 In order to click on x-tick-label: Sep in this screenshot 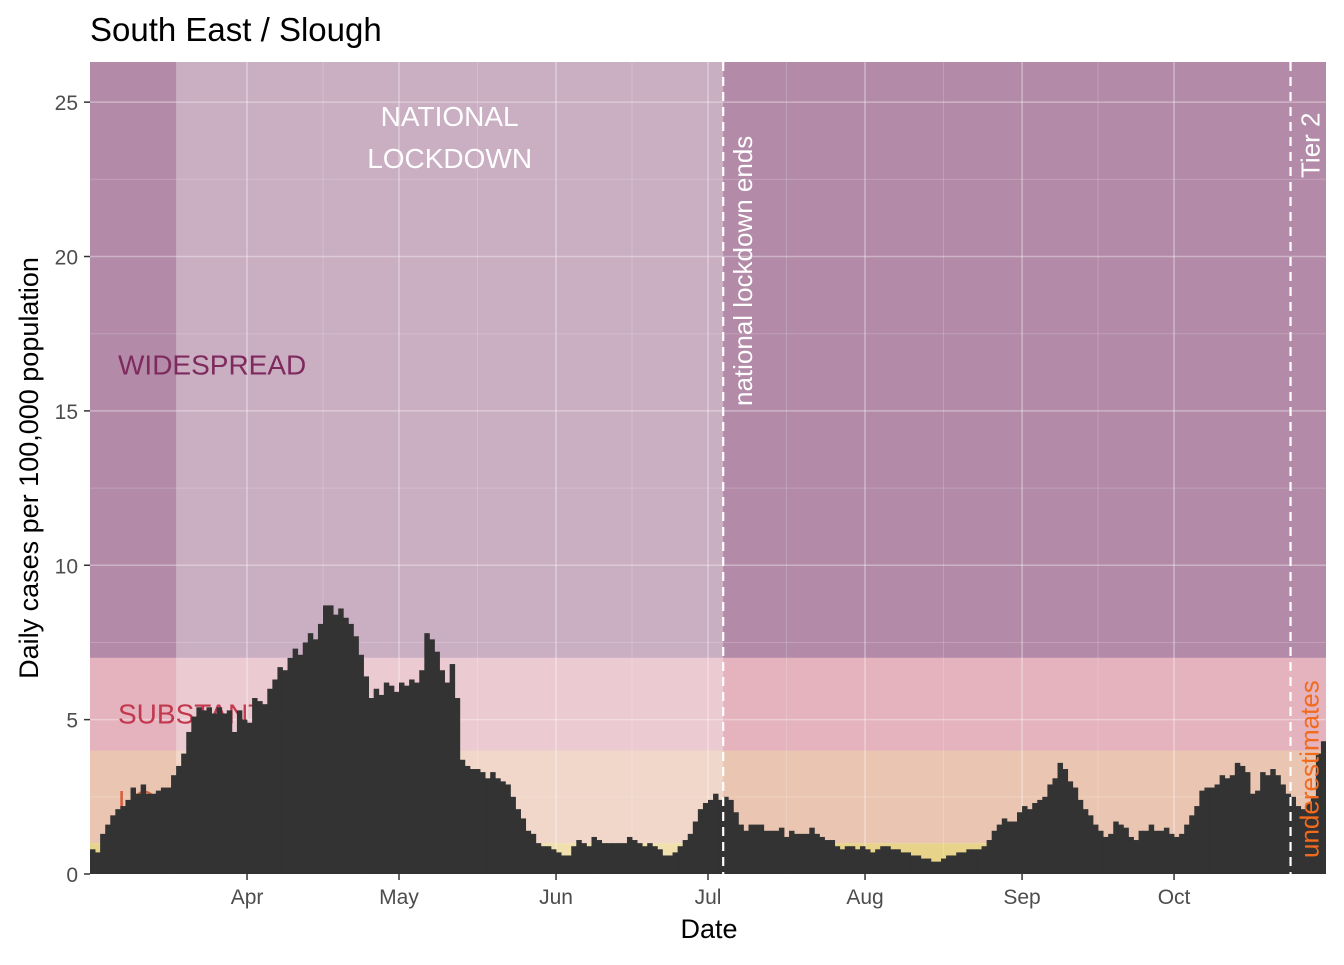, I will do `click(1021, 897)`.